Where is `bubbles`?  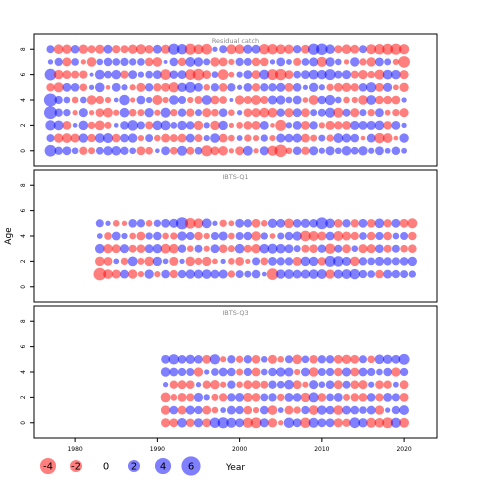
bubbles is located at coordinates (285, 391).